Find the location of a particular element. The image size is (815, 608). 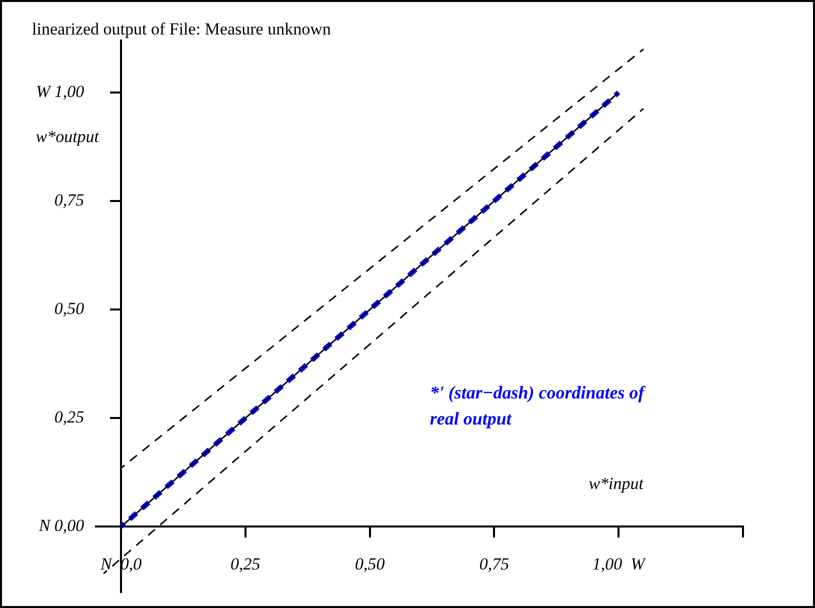

x-tick-label: 0,75 is located at coordinates (494, 564).